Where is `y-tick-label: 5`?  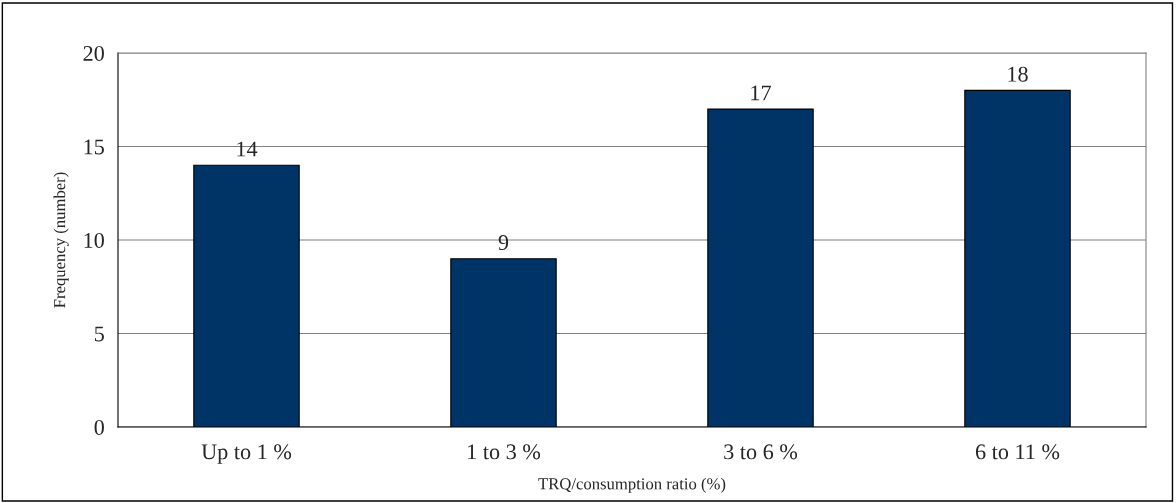 y-tick-label: 5 is located at coordinates (99, 334).